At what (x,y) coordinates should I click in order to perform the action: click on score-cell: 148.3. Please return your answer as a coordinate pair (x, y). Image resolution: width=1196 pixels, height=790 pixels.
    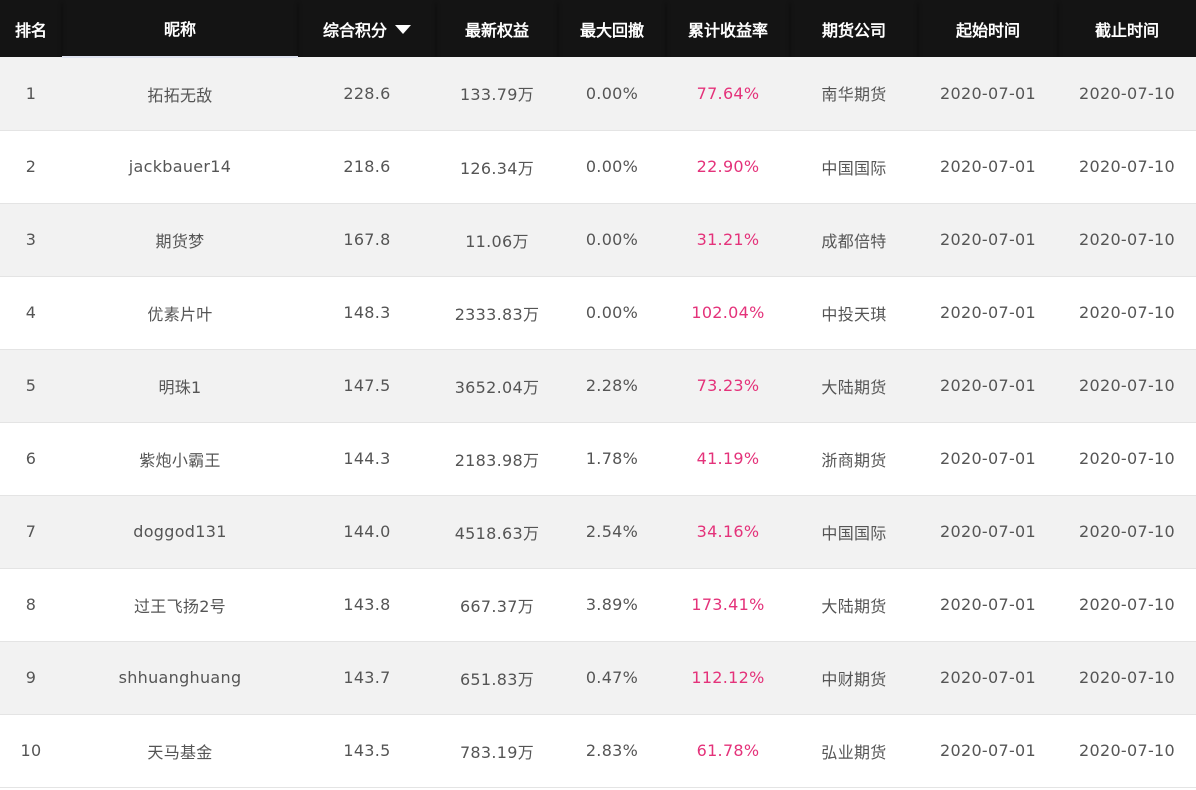
    Looking at the image, I should click on (367, 312).